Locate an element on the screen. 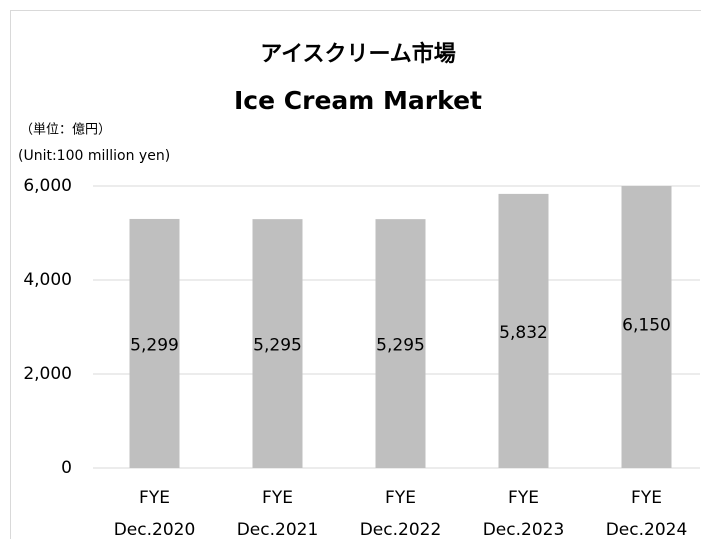 The width and height of the screenshot is (701, 539). chart-subtitle: Ice Cream Market is located at coordinates (358, 100).